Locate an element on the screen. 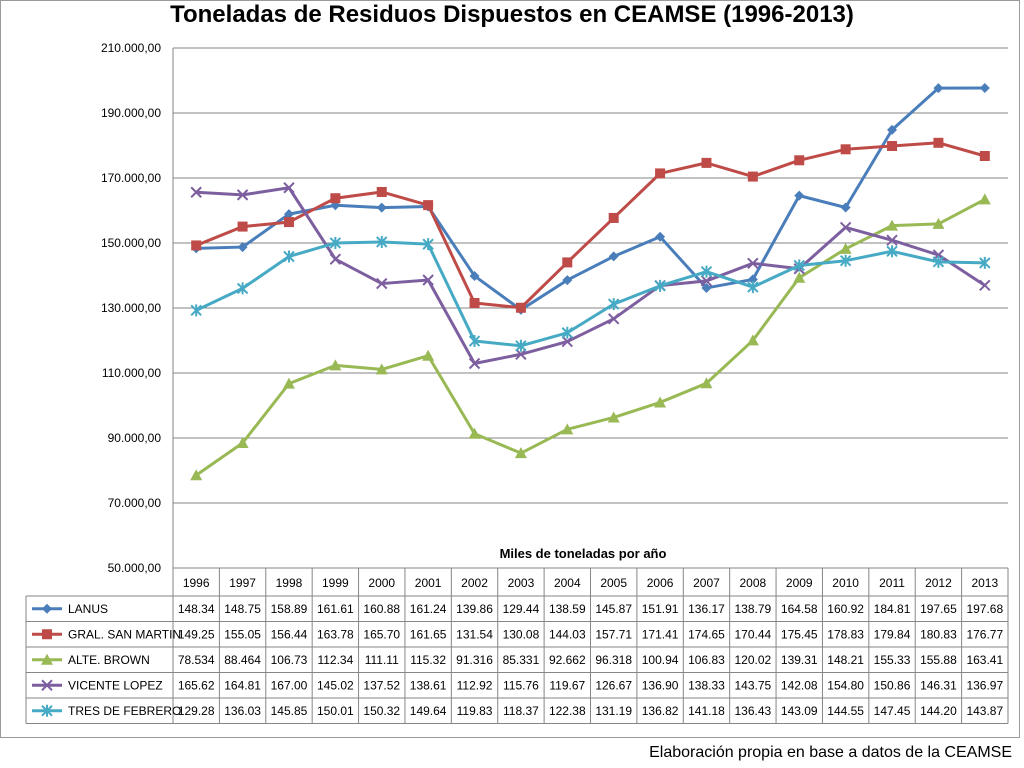 The height and width of the screenshot is (768, 1024). data-label: 180.83 is located at coordinates (938, 634).